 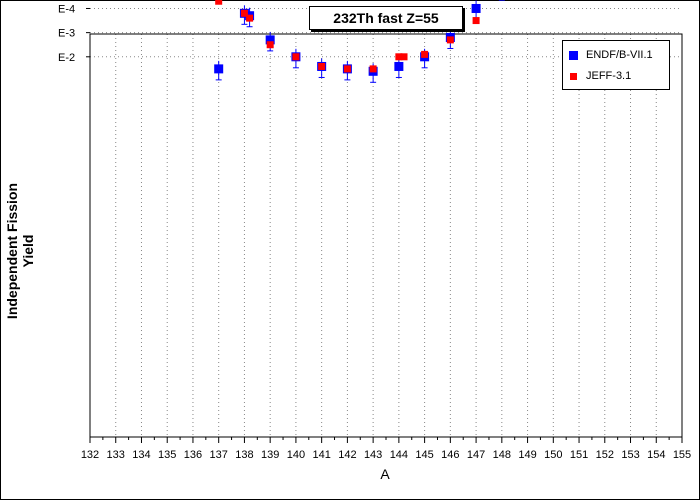 What do you see at coordinates (219, 455) in the screenshot?
I see `x-tick-label: 137` at bounding box center [219, 455].